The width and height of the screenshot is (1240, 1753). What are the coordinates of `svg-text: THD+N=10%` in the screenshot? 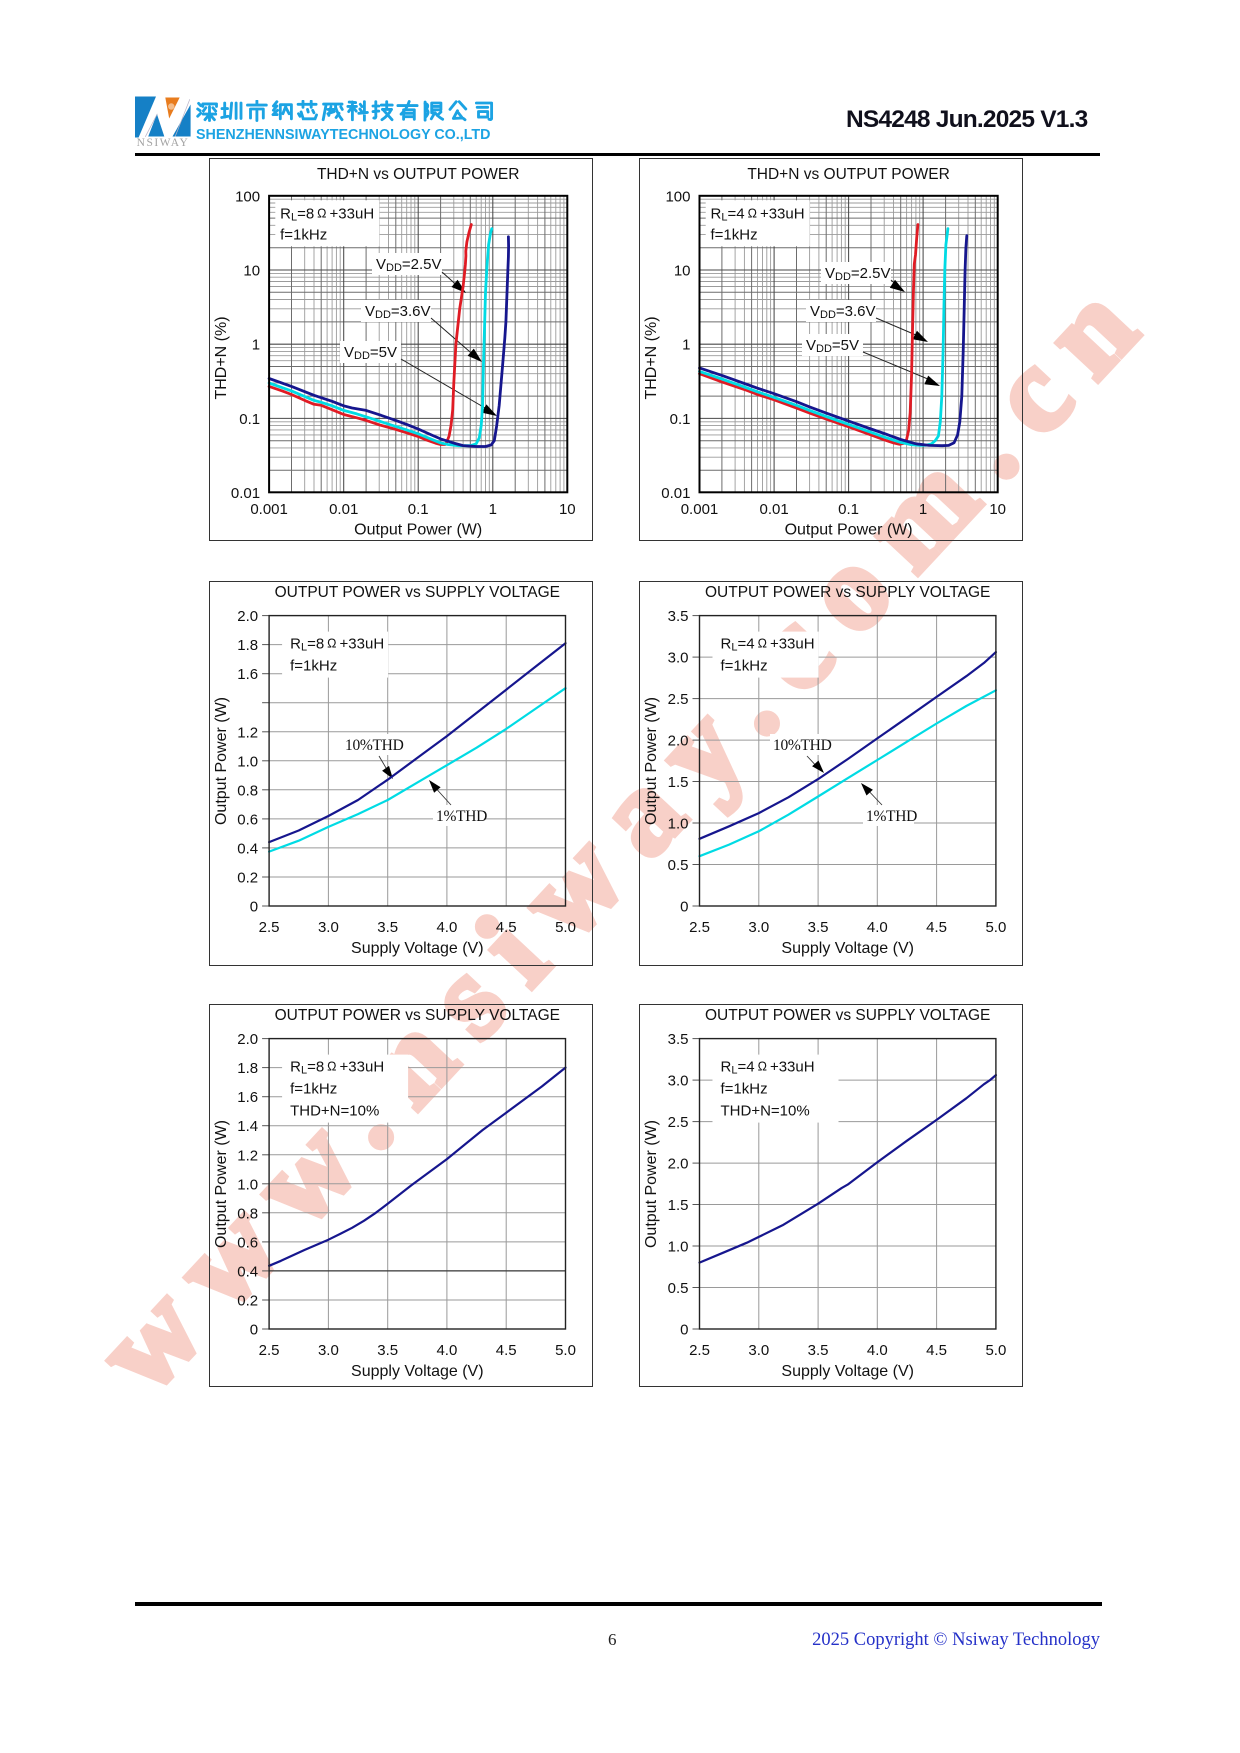 It's located at (765, 1111).